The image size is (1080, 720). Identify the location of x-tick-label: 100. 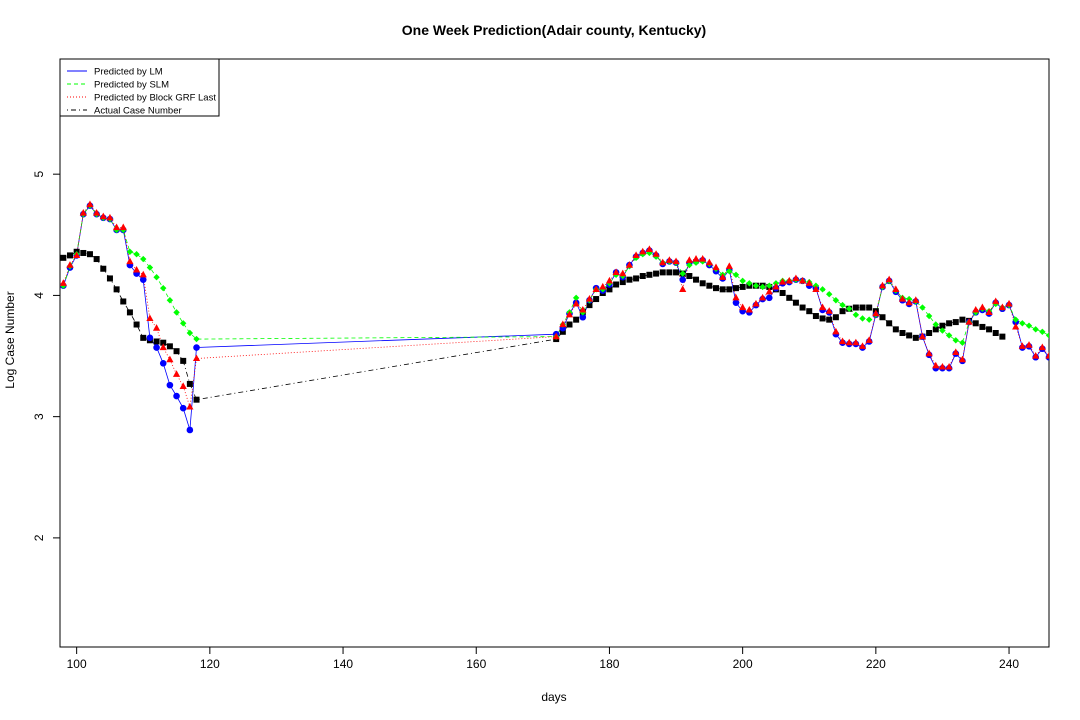
(77, 664).